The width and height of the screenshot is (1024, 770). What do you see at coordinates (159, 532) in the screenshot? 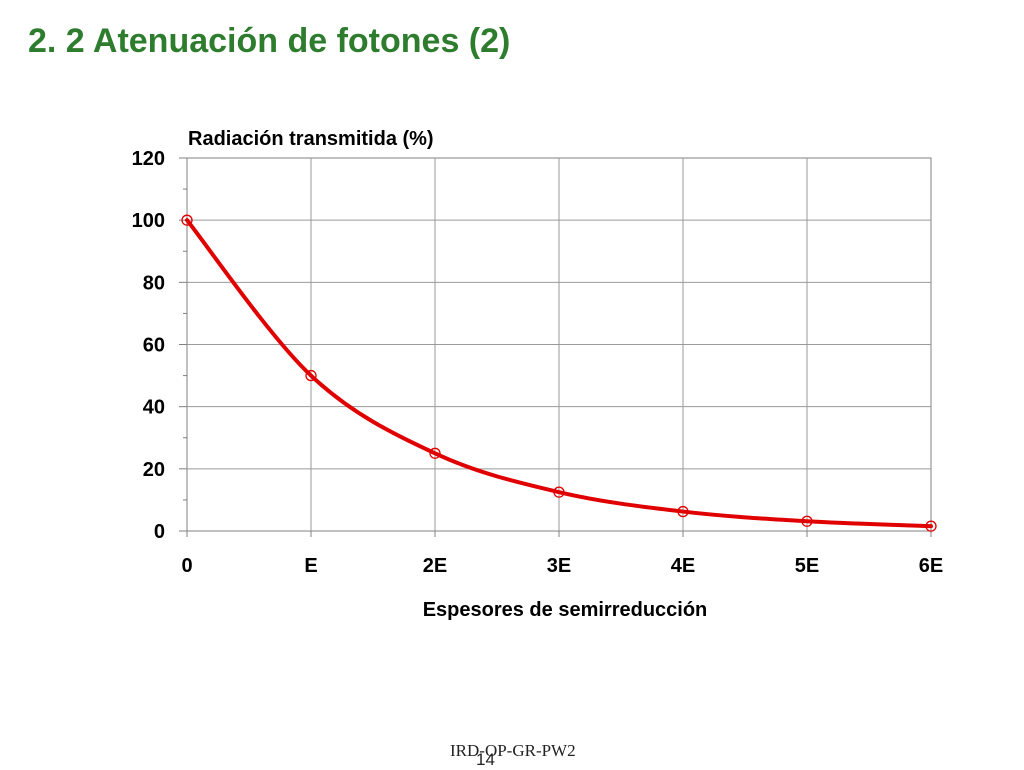
I see `y-tick-label: 0` at bounding box center [159, 532].